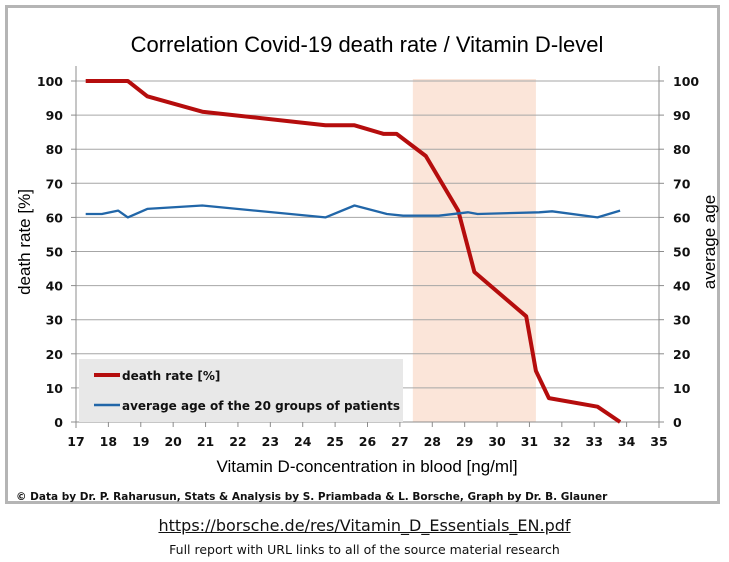 Image resolution: width=729 pixels, height=562 pixels. Describe the element at coordinates (682, 286) in the screenshot. I see `y-tick-label-right: 40` at that location.